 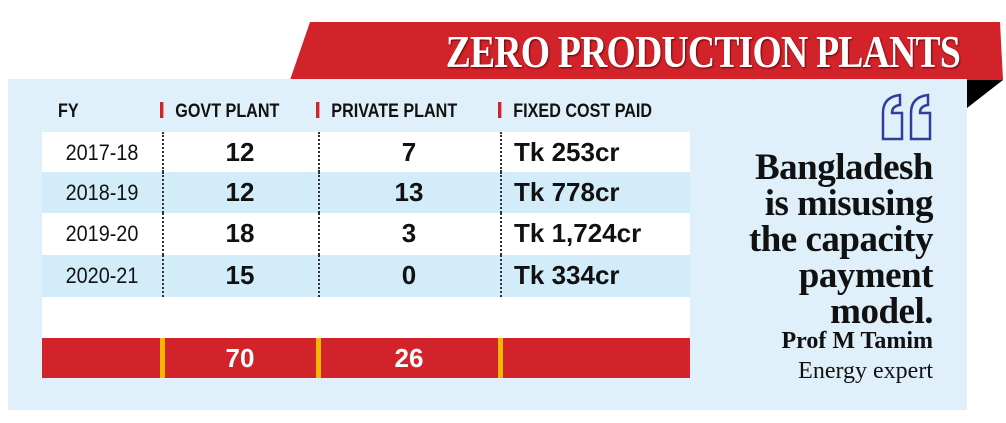 What do you see at coordinates (102, 233) in the screenshot?
I see `fy-cell: 2019-20` at bounding box center [102, 233].